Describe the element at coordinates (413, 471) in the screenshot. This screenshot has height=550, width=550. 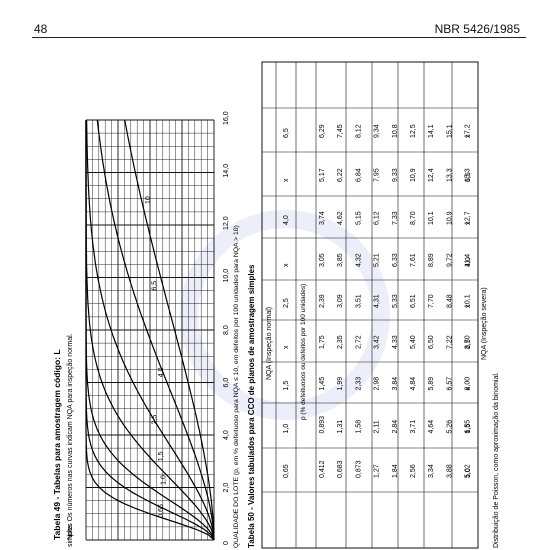
I see `table-cell: 2,56` at that location.